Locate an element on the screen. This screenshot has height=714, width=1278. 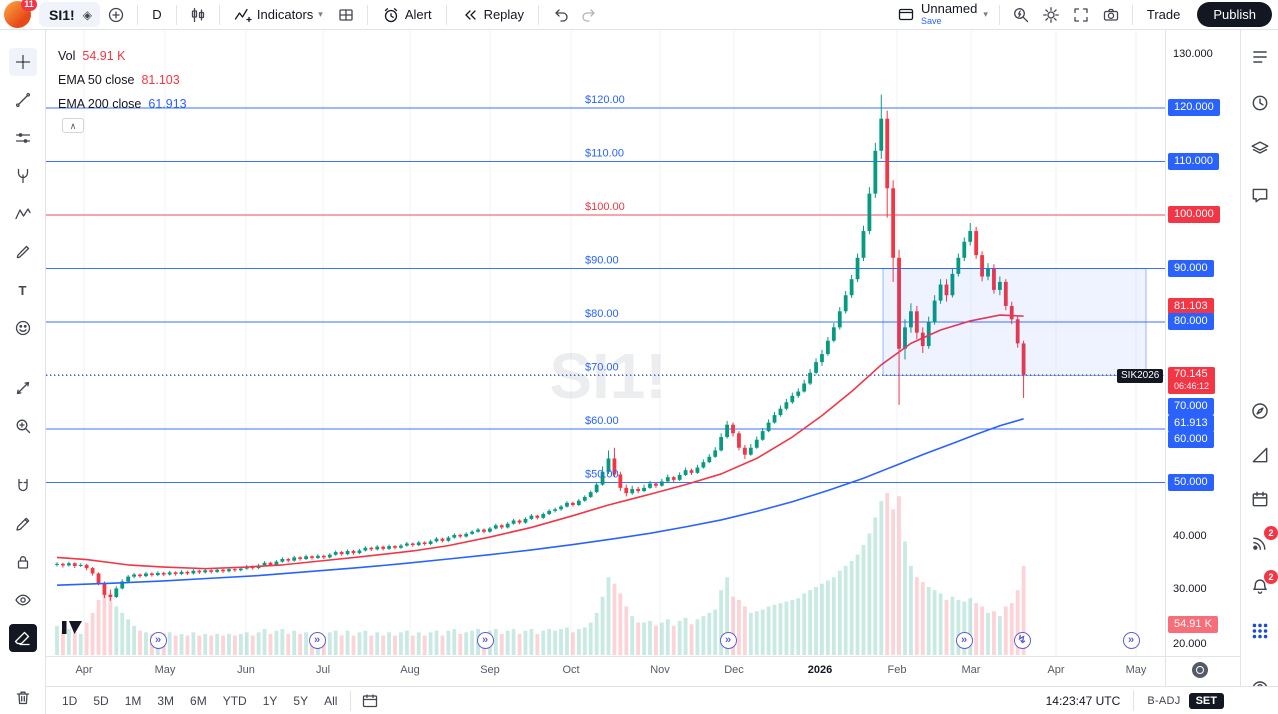
chart-settings-button is located at coordinates (1051, 15).